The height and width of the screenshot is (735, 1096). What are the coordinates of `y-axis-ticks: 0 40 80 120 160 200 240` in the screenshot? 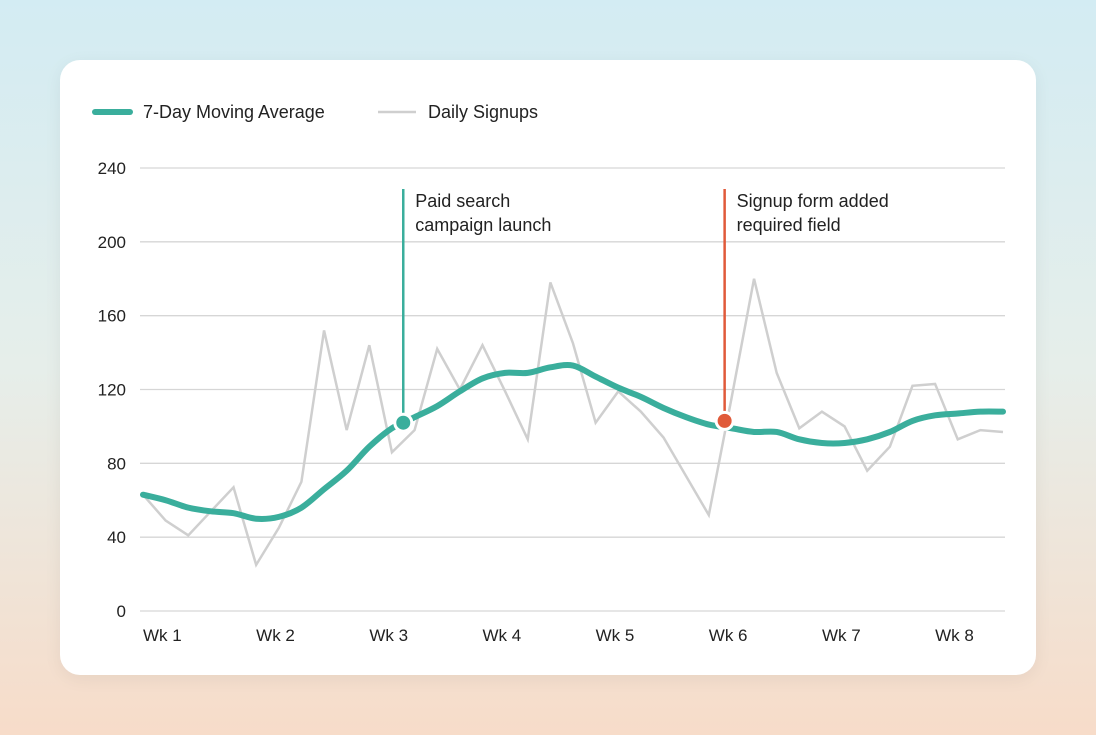 It's located at (112, 390).